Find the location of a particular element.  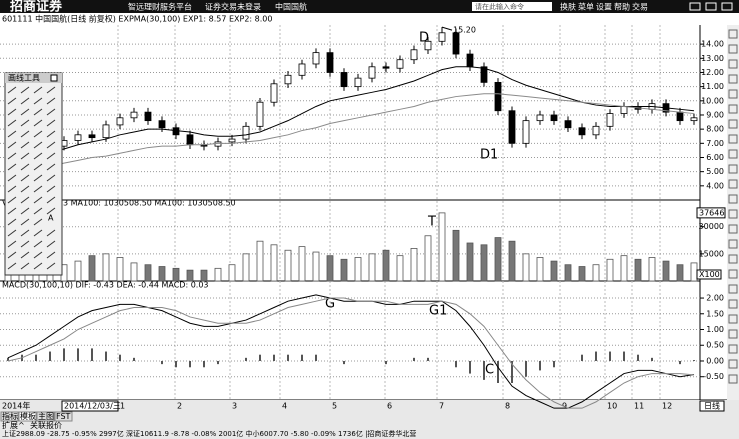

period-box is located at coordinates (712, 406).